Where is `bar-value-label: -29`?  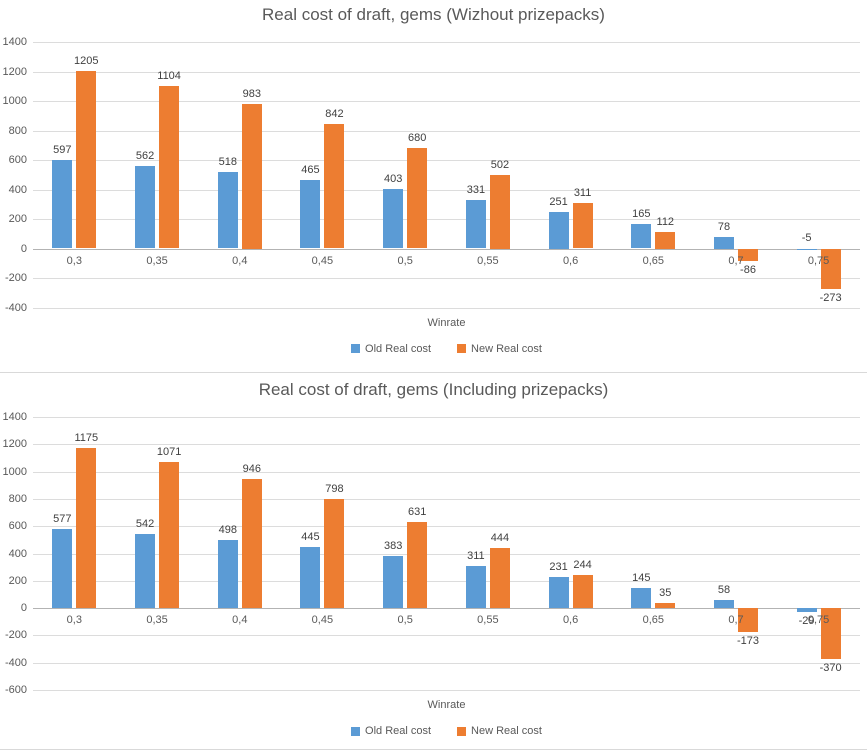 bar-value-label: -29 is located at coordinates (806, 621).